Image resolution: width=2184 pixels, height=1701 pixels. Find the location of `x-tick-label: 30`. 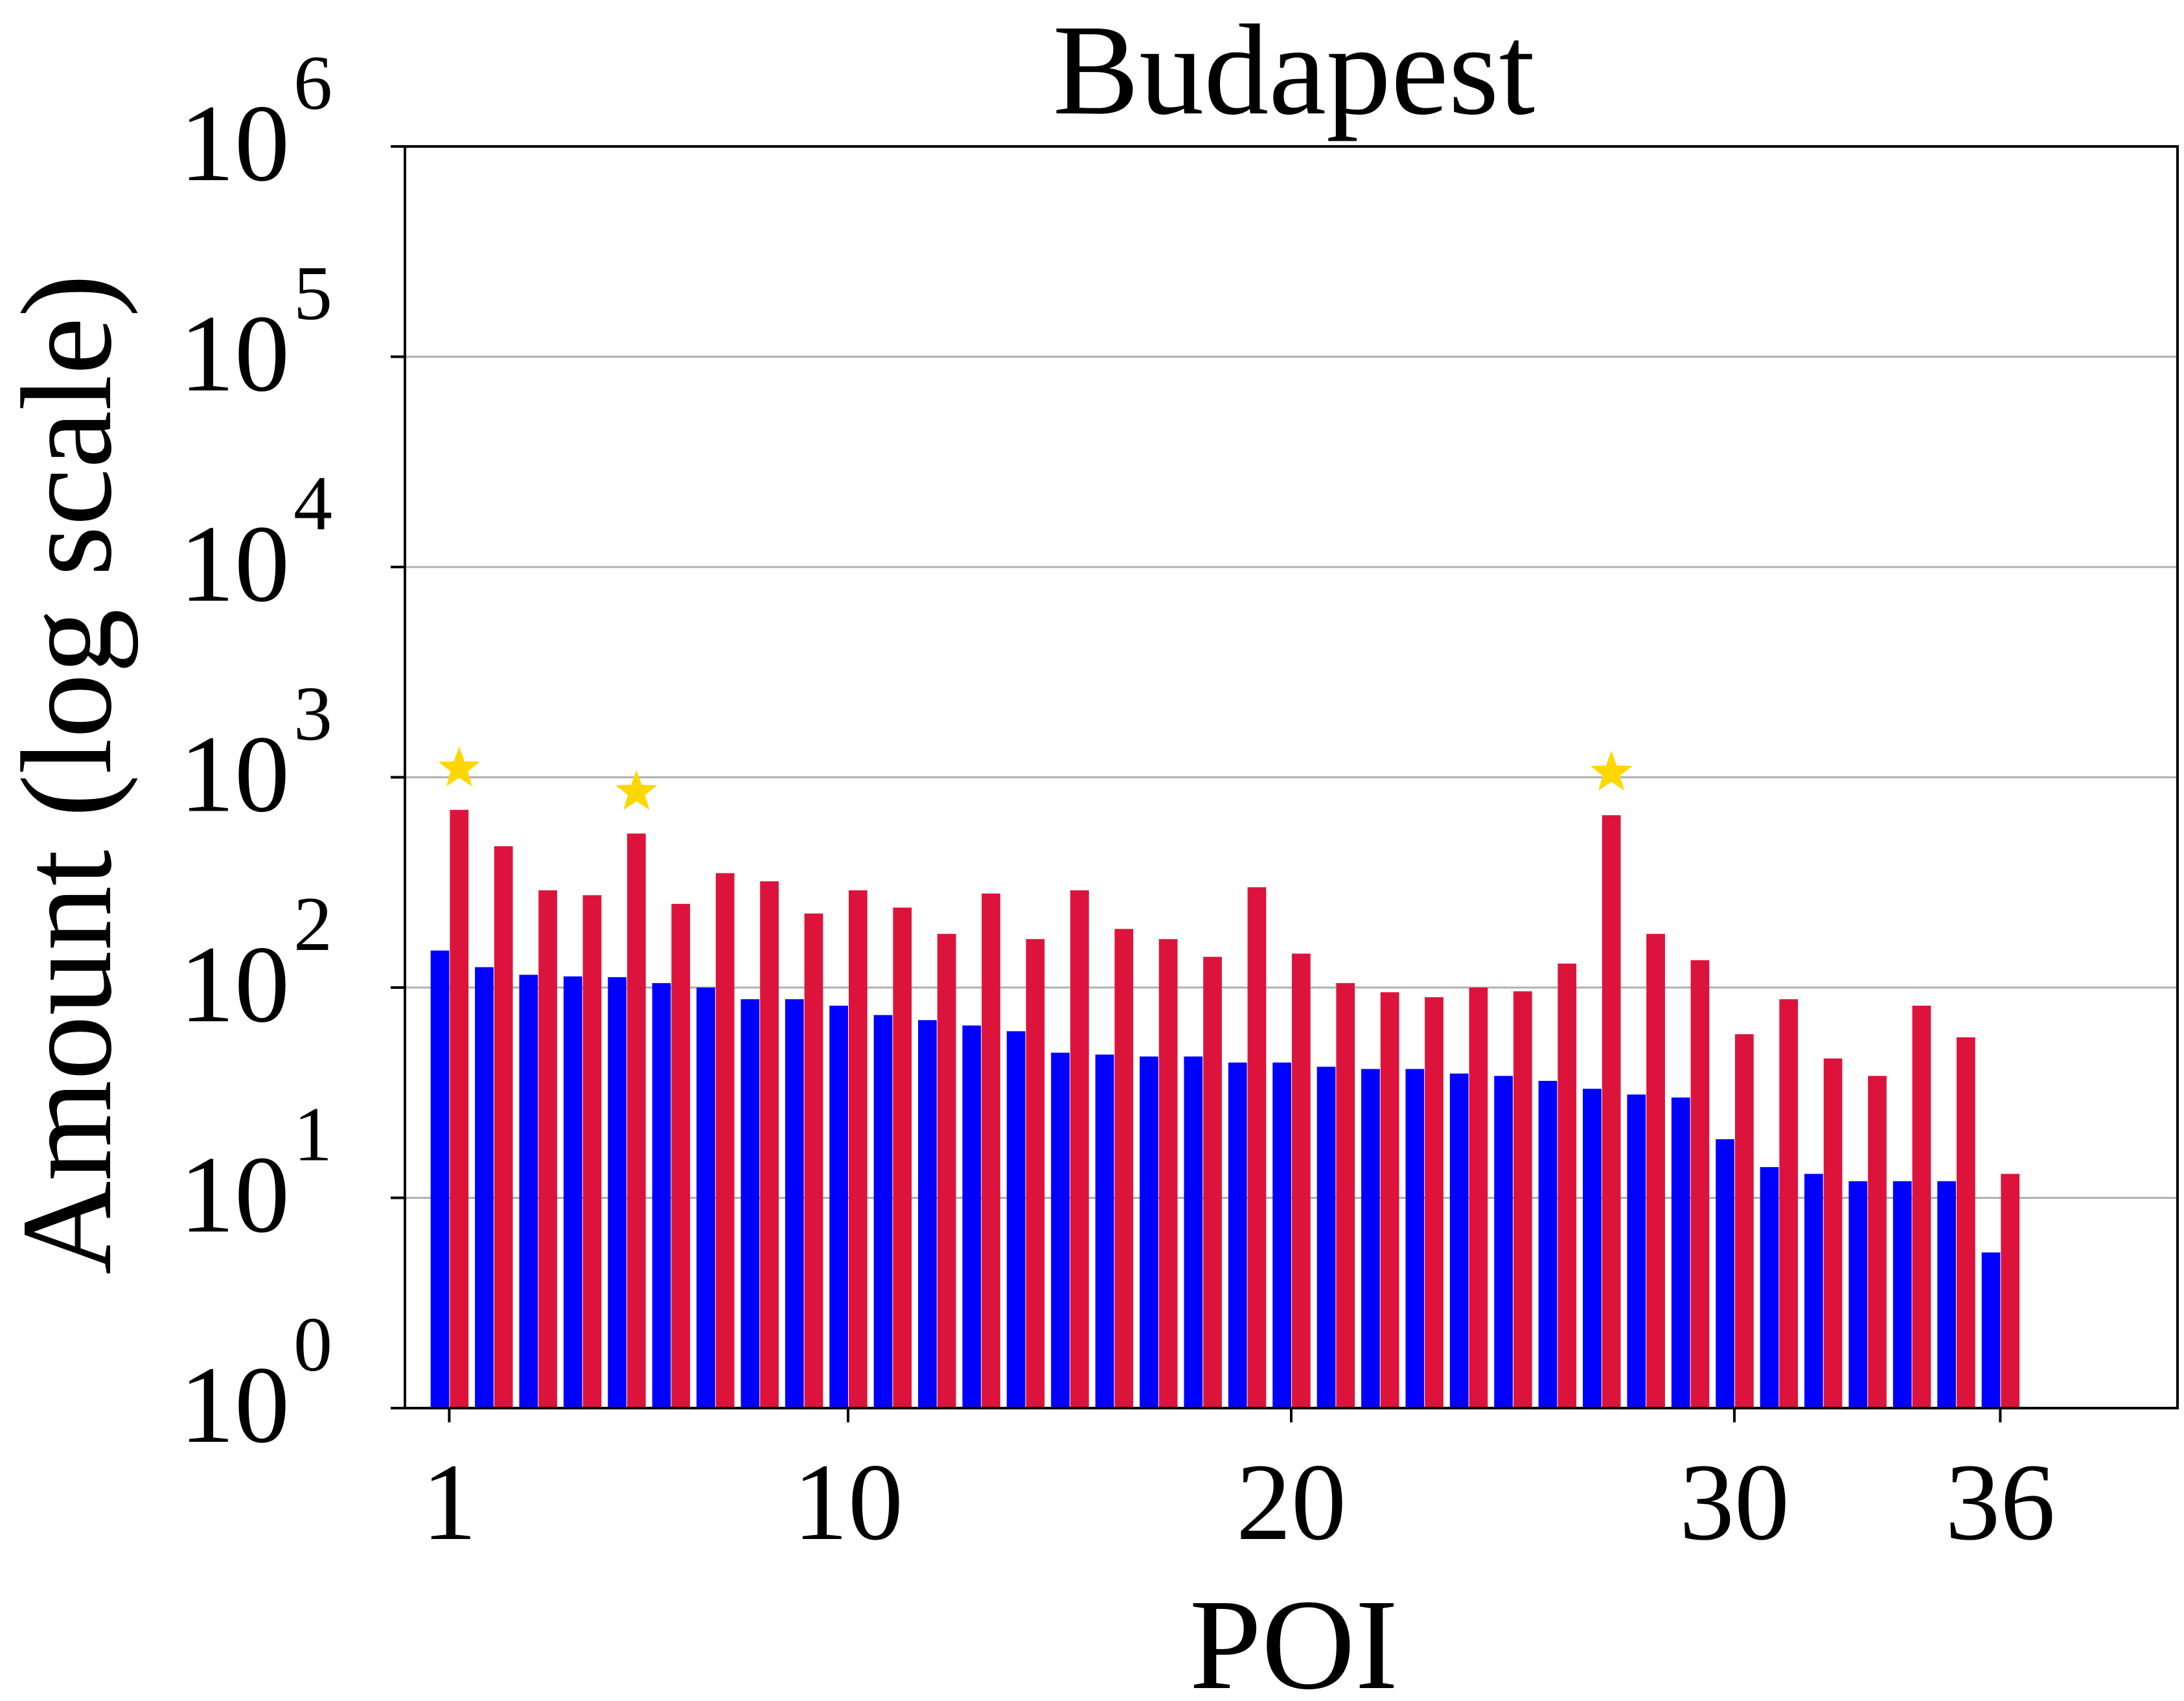

x-tick-label: 30 is located at coordinates (1734, 1502).